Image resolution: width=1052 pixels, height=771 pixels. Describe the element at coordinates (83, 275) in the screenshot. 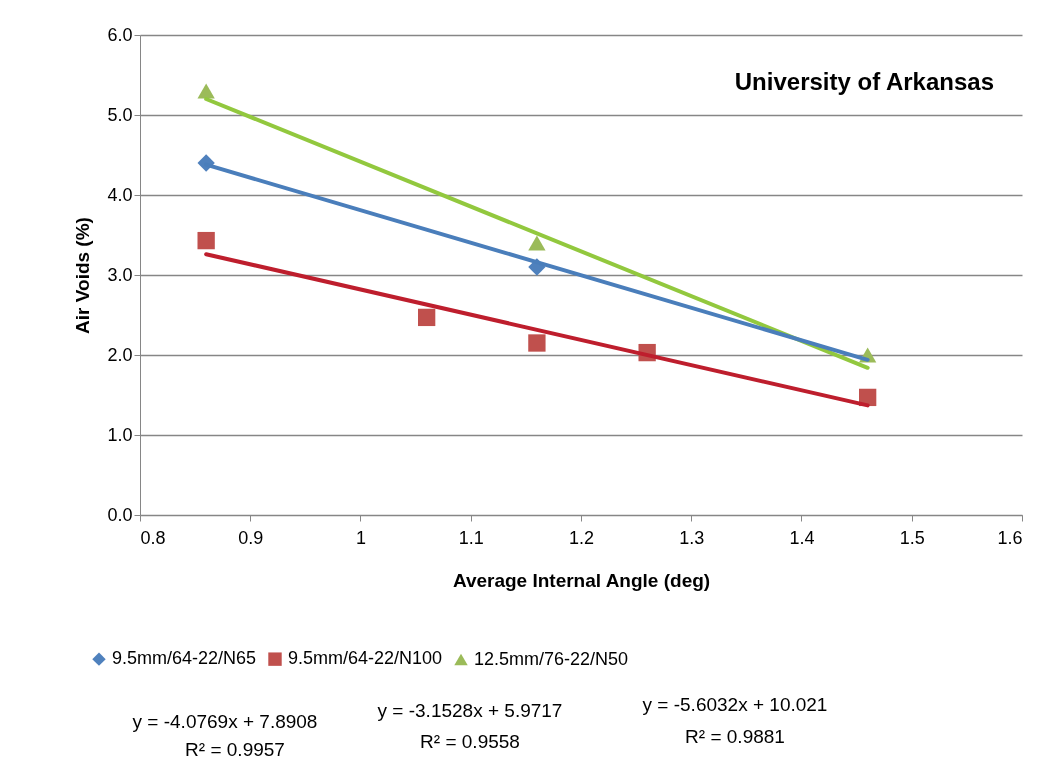

I see `y-axis-title: Air Voids (%)` at that location.